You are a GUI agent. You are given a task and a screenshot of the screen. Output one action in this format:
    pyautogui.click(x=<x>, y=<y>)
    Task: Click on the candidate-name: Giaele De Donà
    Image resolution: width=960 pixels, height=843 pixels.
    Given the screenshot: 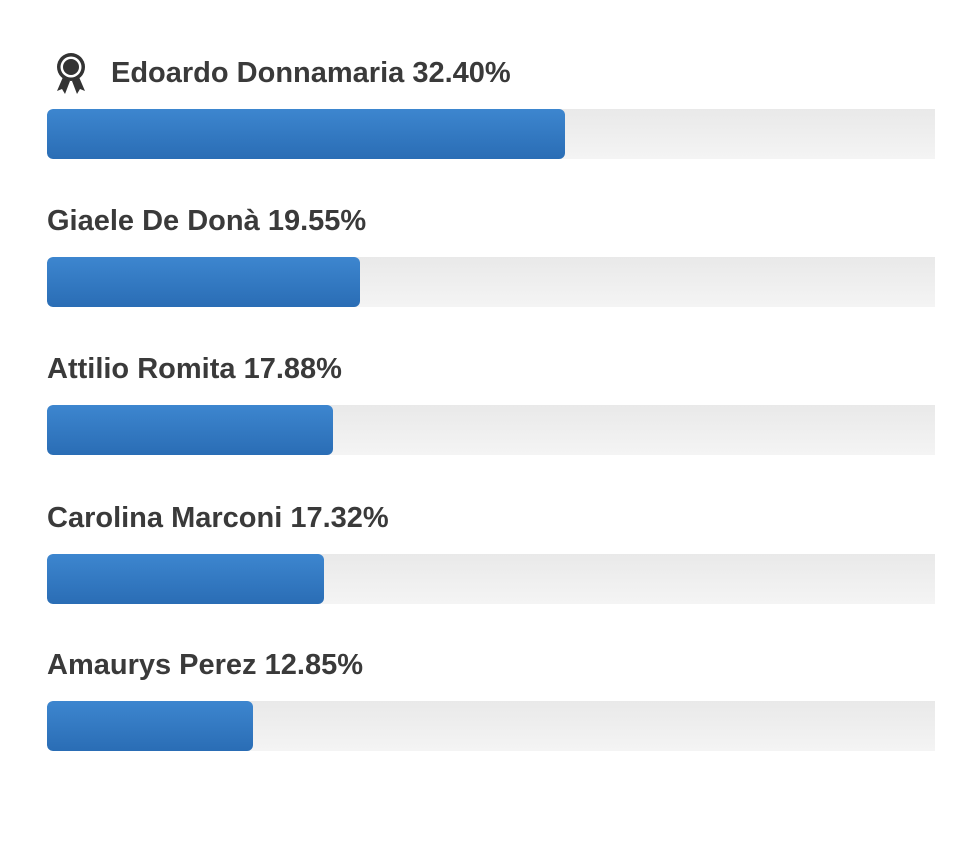 What is the action you would take?
    pyautogui.click(x=153, y=220)
    